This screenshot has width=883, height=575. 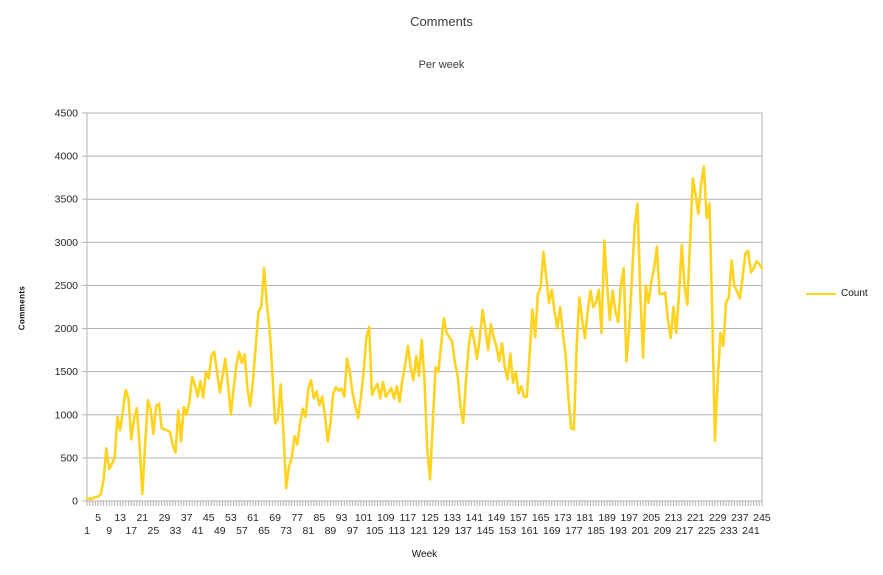 What do you see at coordinates (762, 518) in the screenshot?
I see `svg-text: 245` at bounding box center [762, 518].